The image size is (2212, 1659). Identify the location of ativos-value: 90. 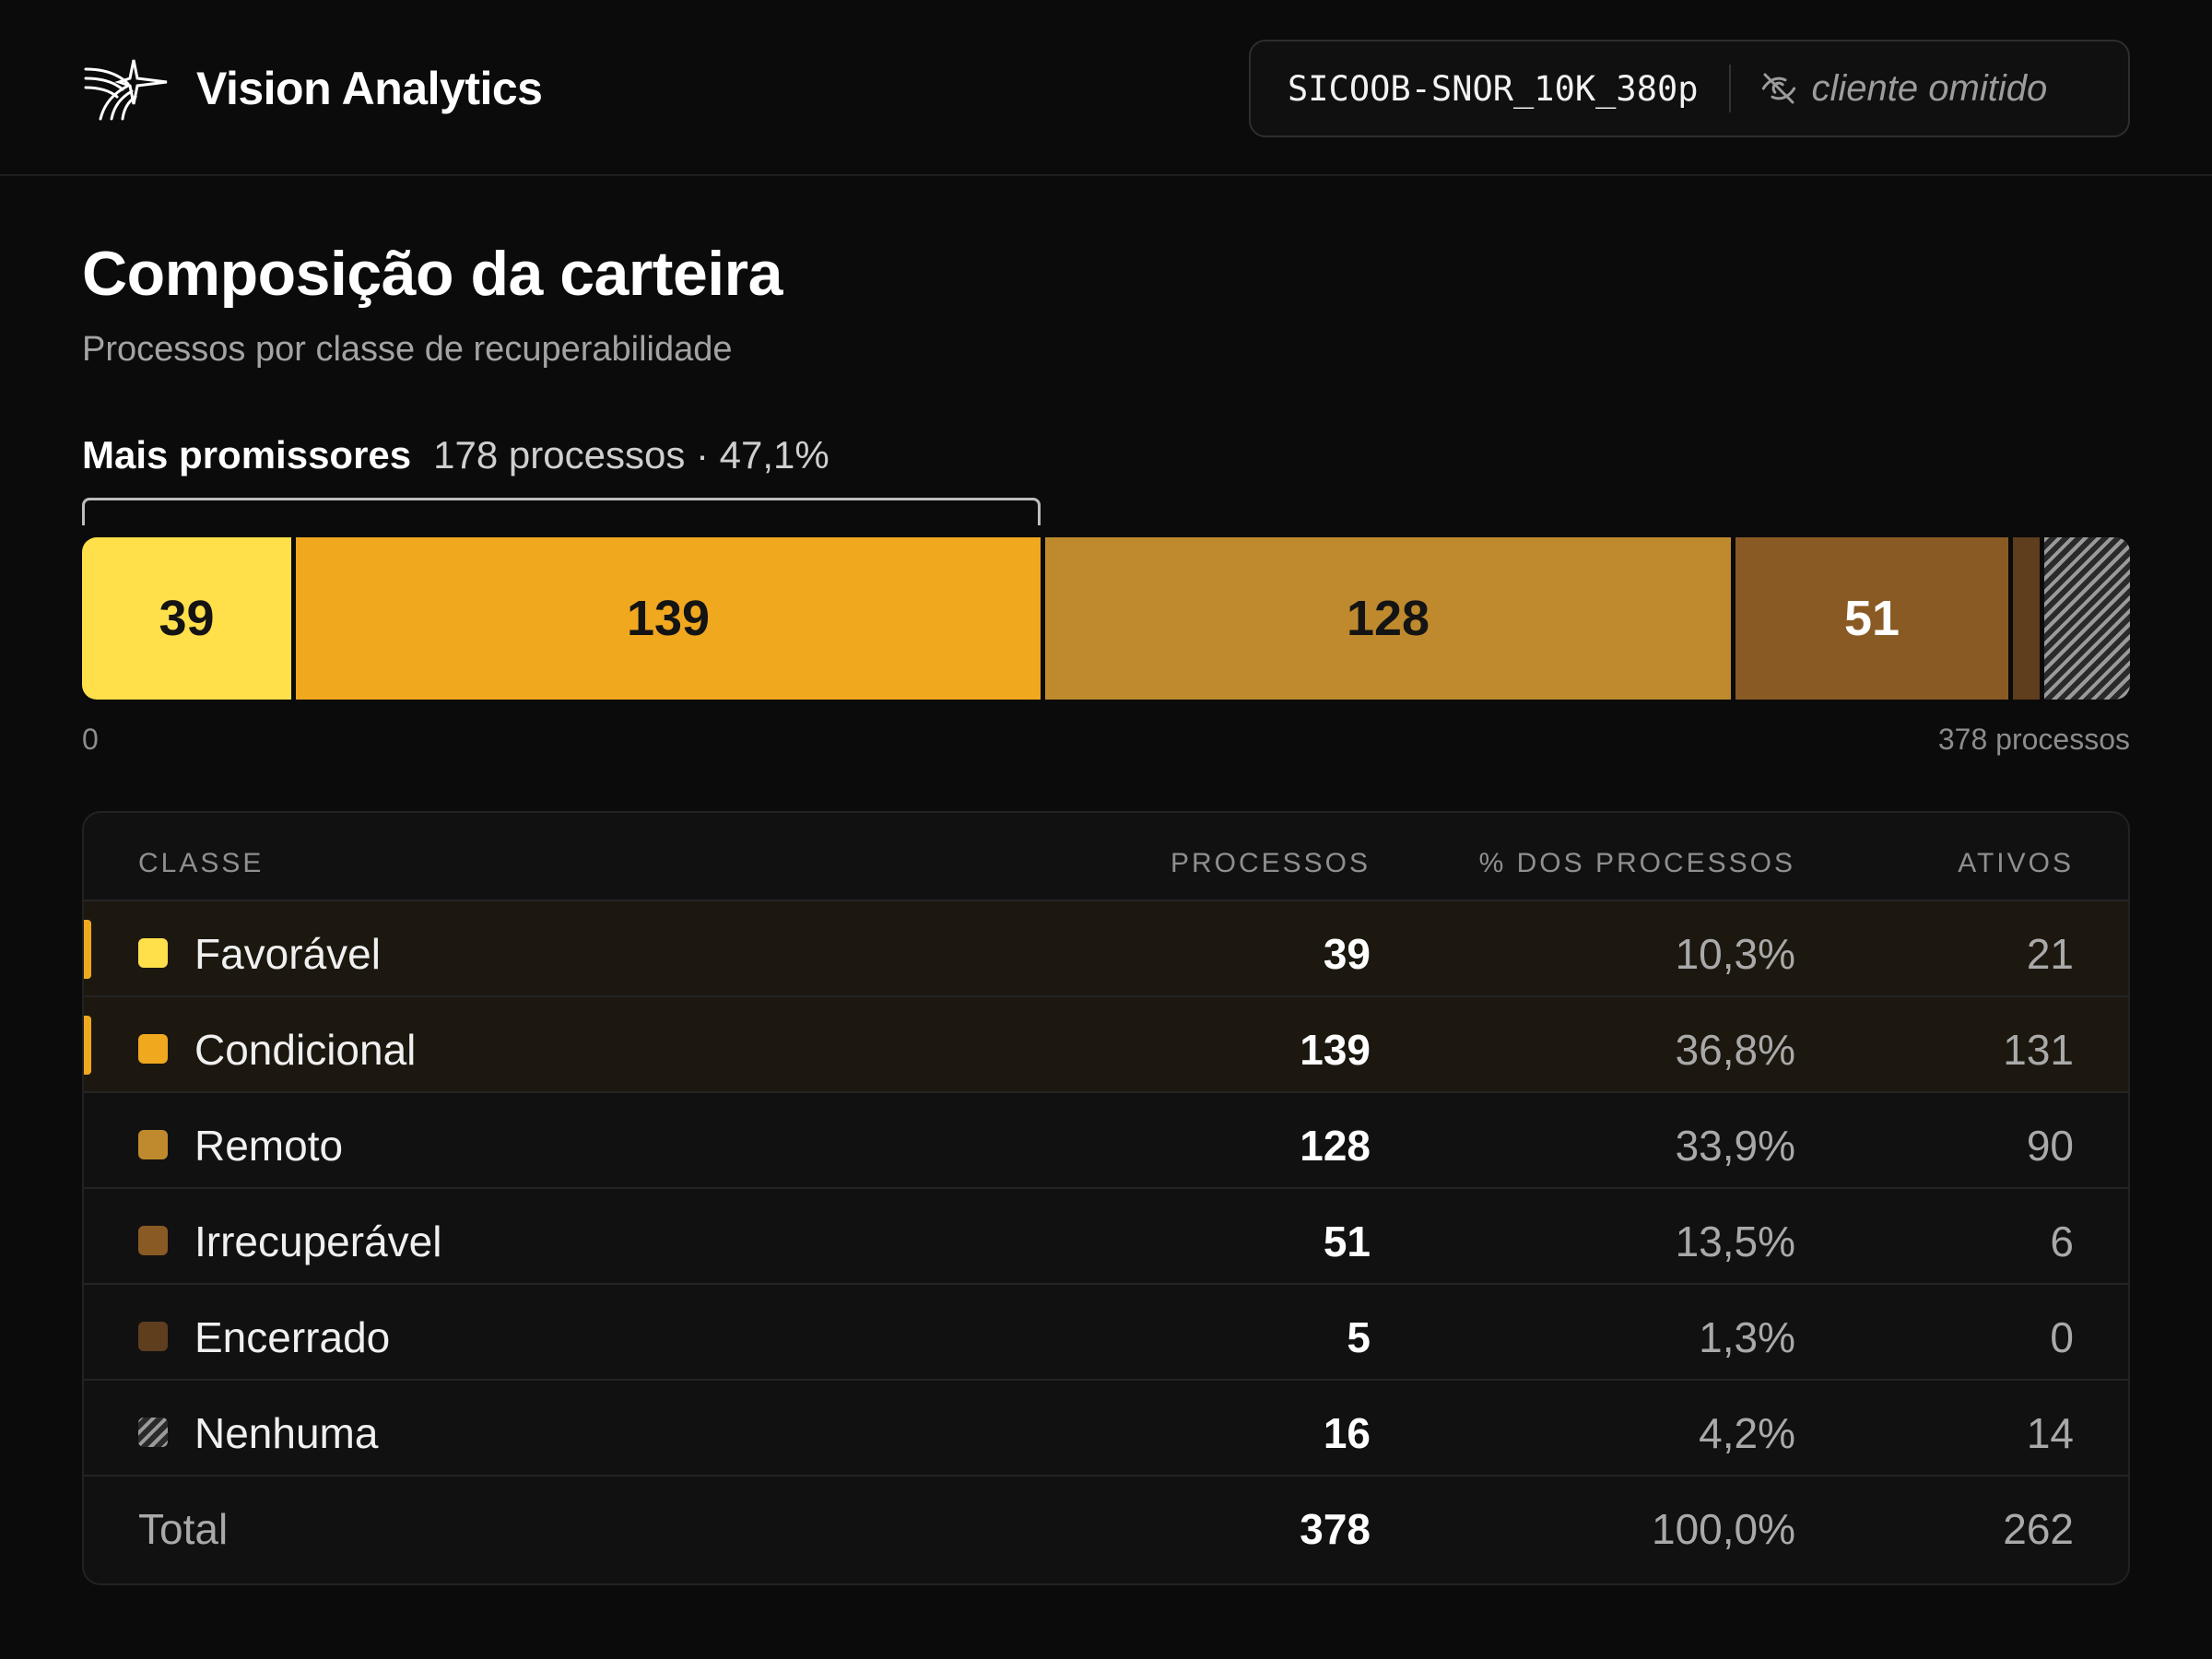
(2050, 1146).